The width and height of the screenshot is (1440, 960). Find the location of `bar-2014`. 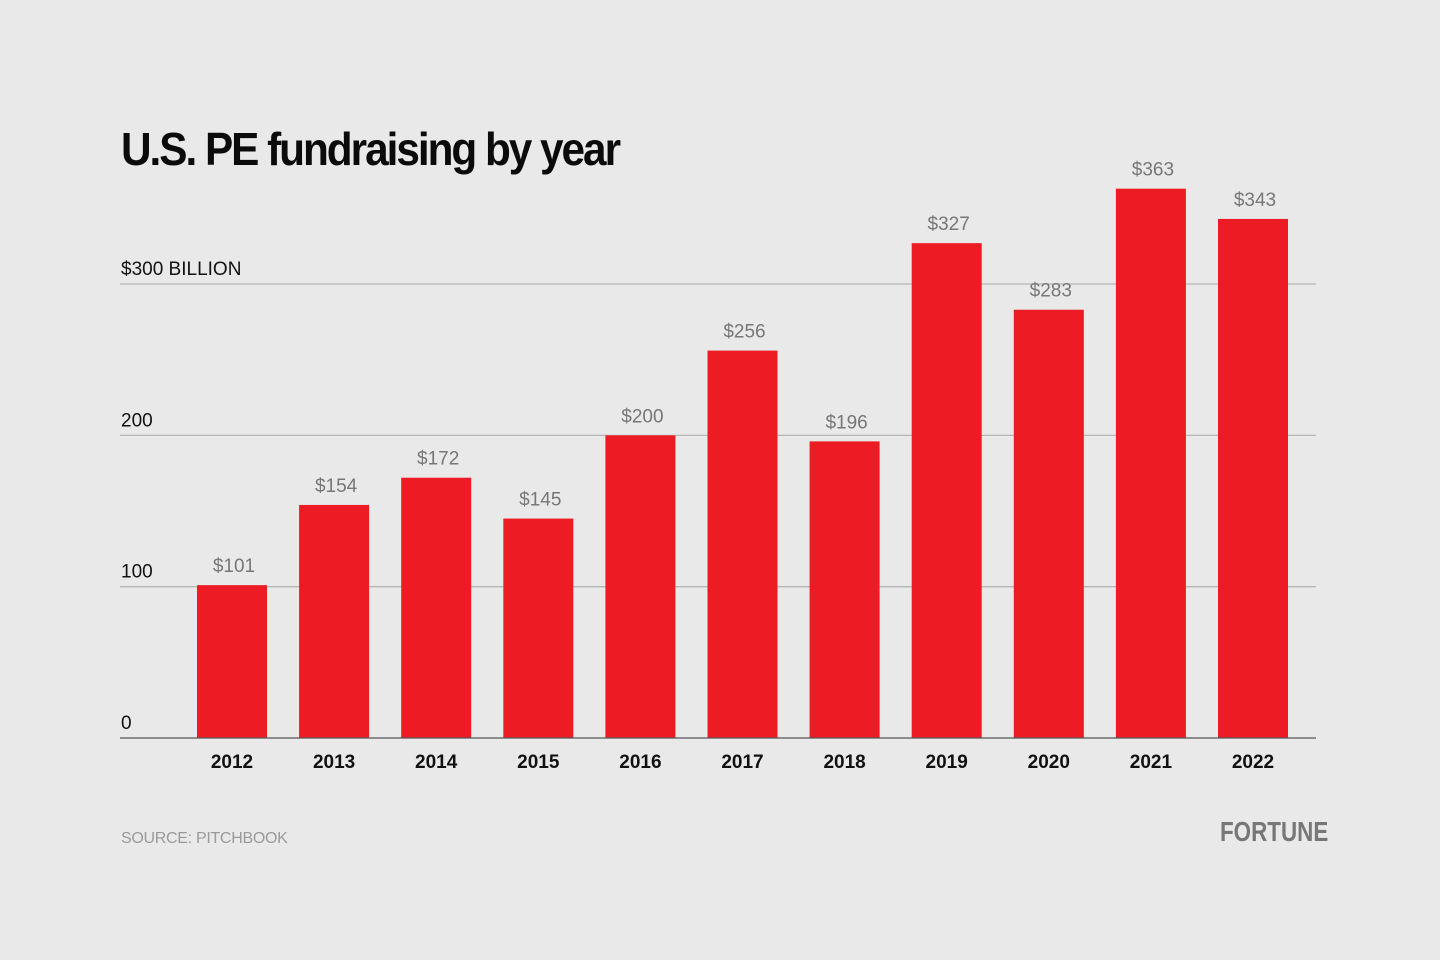

bar-2014 is located at coordinates (436, 607).